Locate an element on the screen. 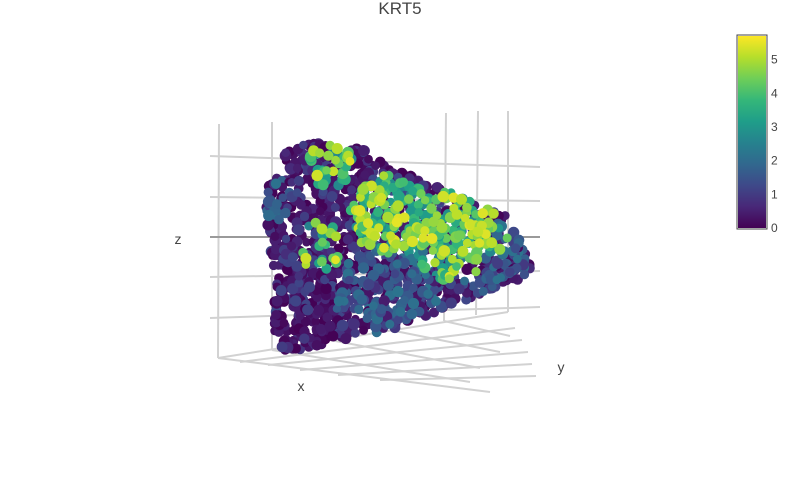  y-axis-label: y is located at coordinates (561, 367).